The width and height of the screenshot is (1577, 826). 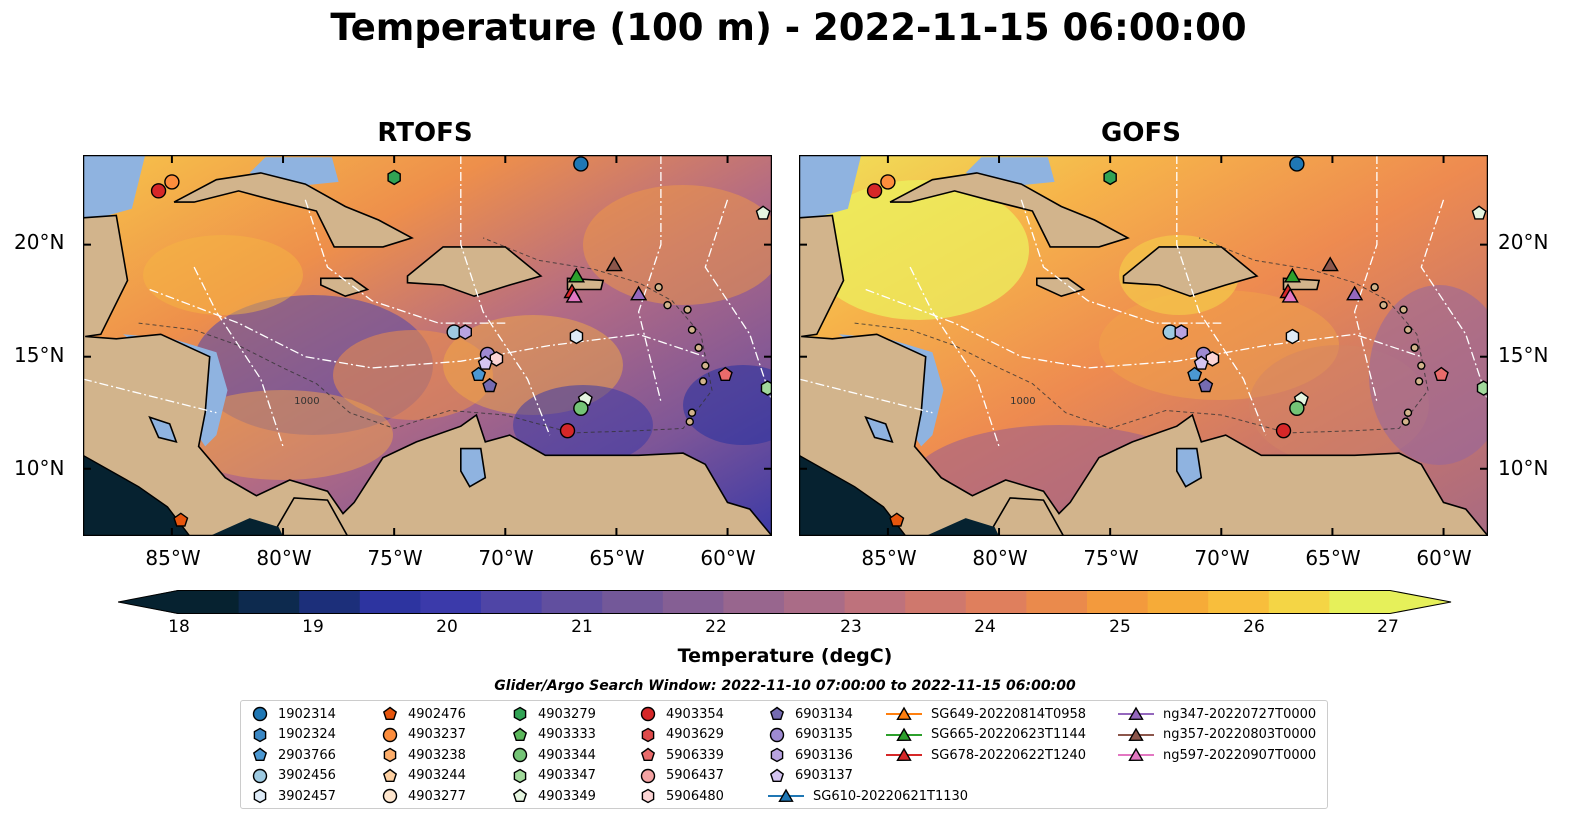 What do you see at coordinates (889, 558) in the screenshot?
I see `lon-label-85w-right: 85°W` at bounding box center [889, 558].